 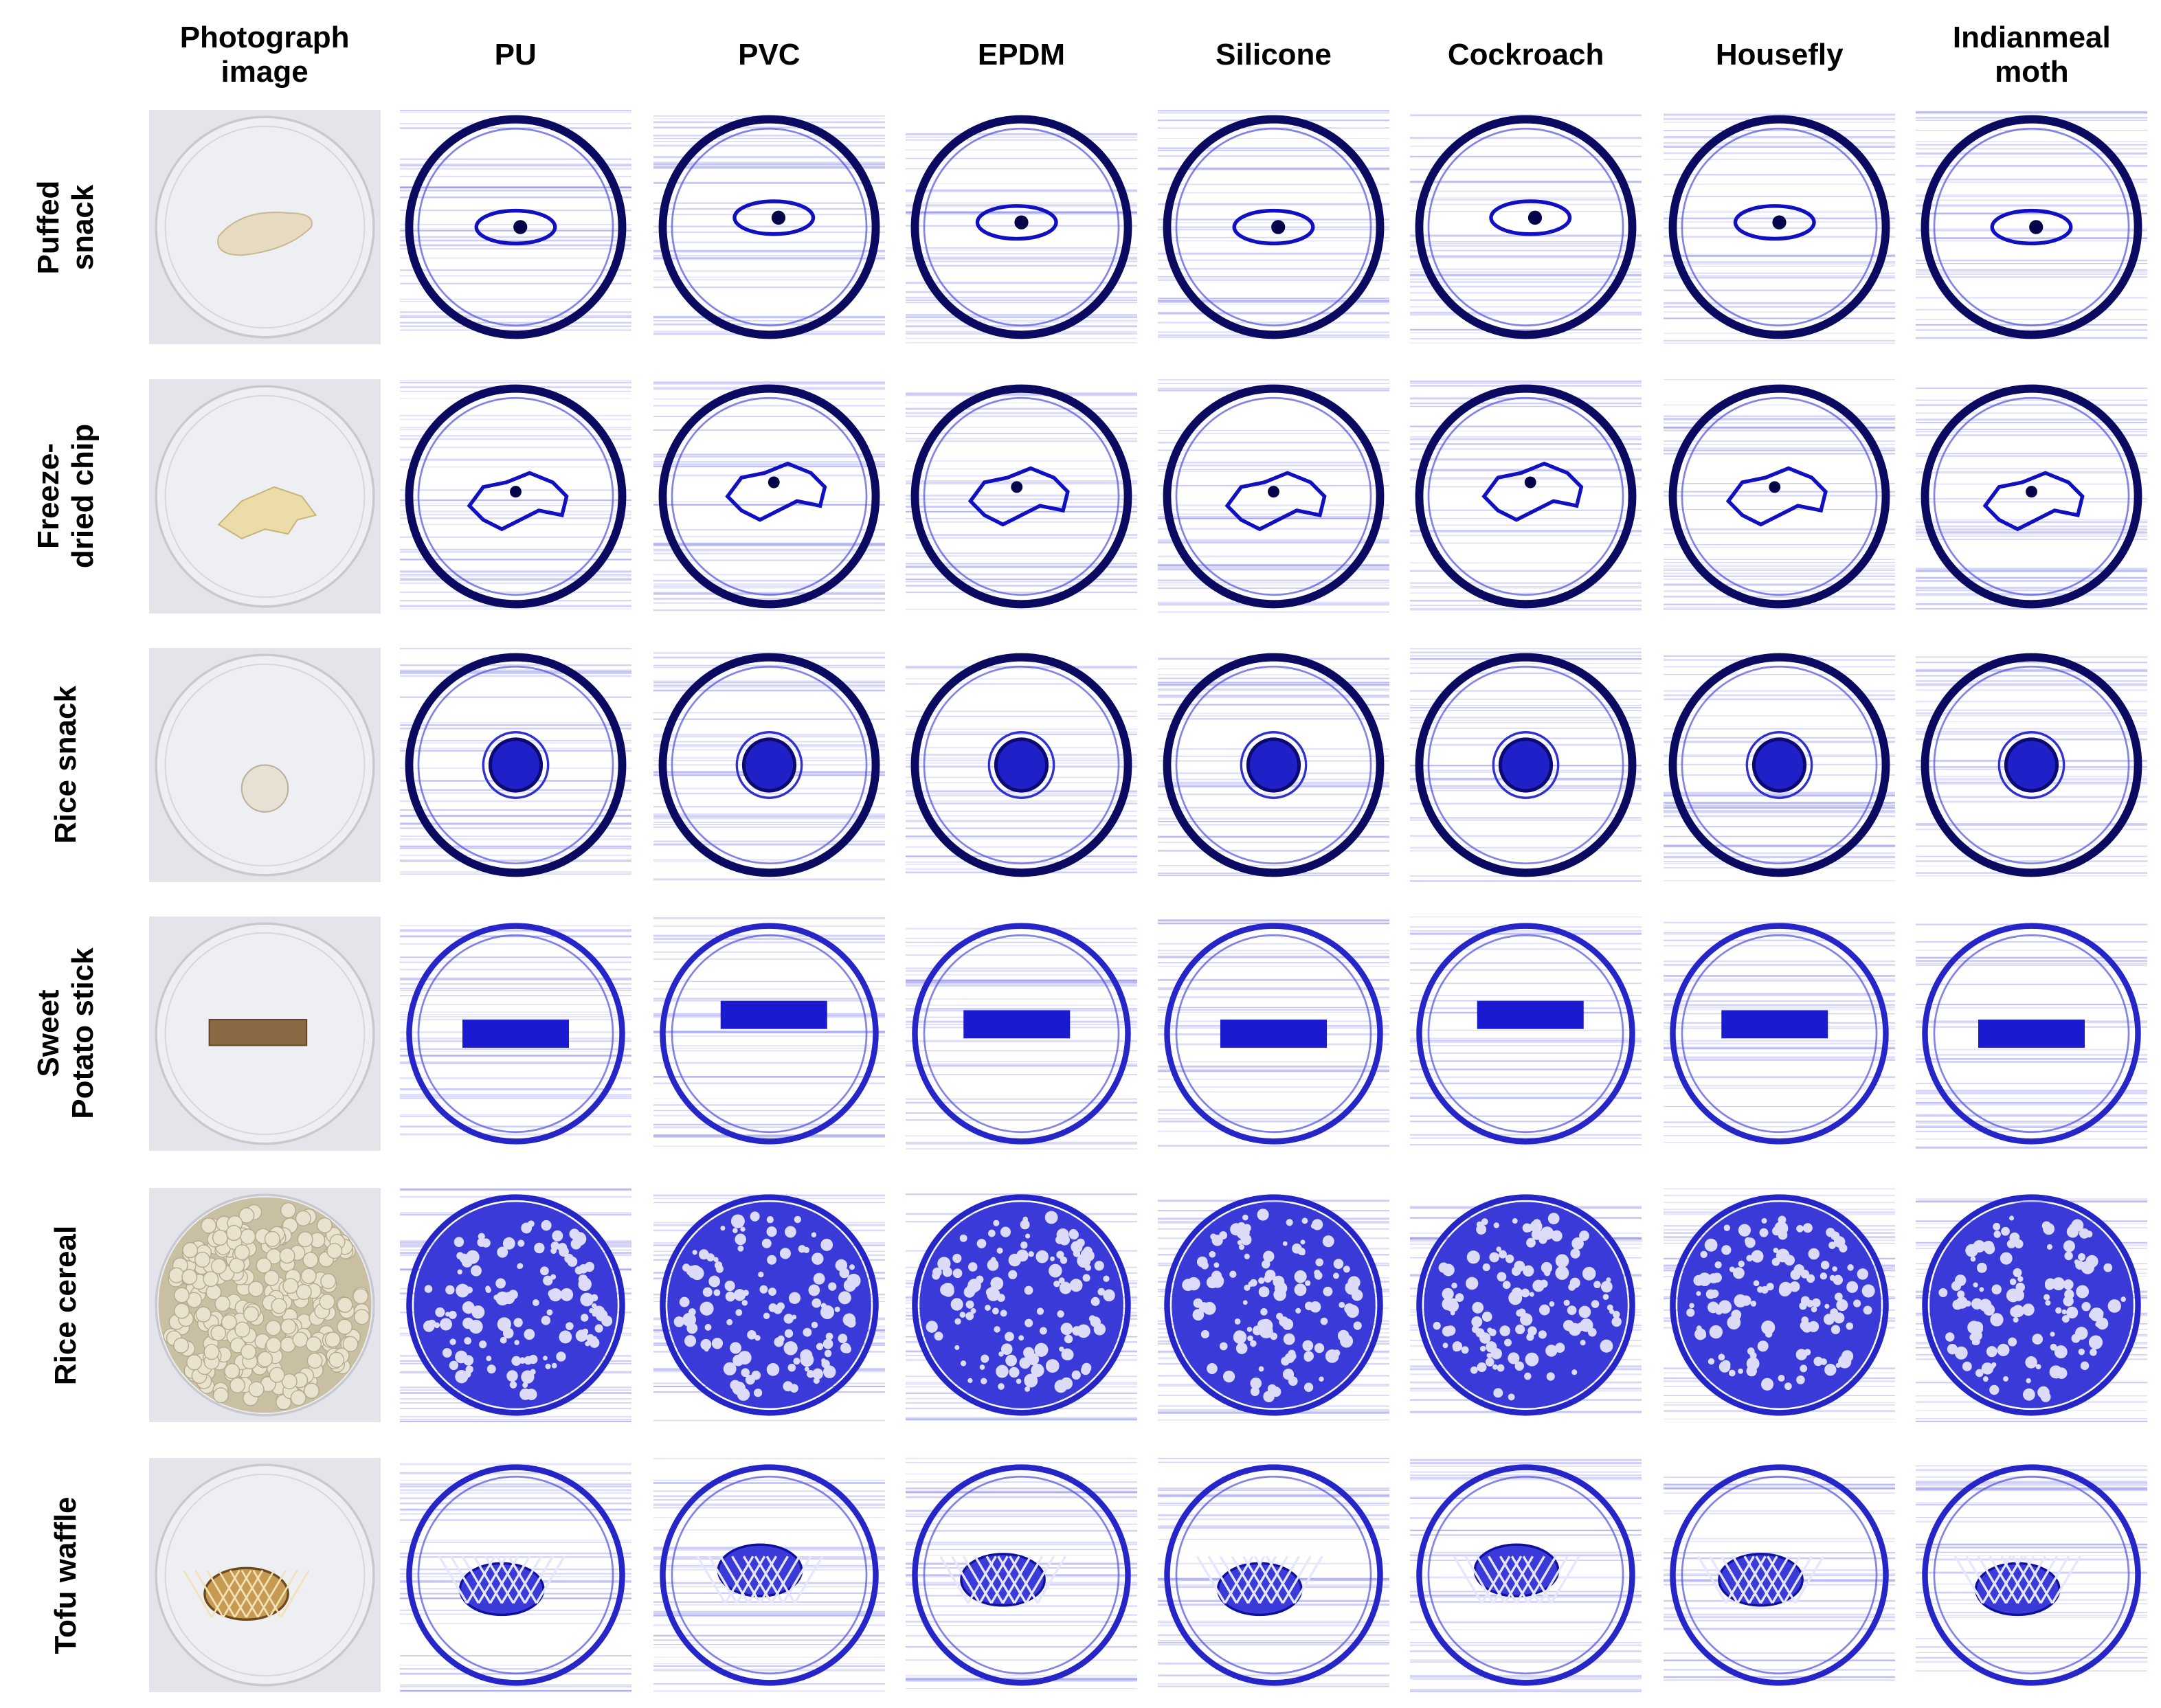 What do you see at coordinates (1530, 1014) in the screenshot?
I see `sample-stick` at bounding box center [1530, 1014].